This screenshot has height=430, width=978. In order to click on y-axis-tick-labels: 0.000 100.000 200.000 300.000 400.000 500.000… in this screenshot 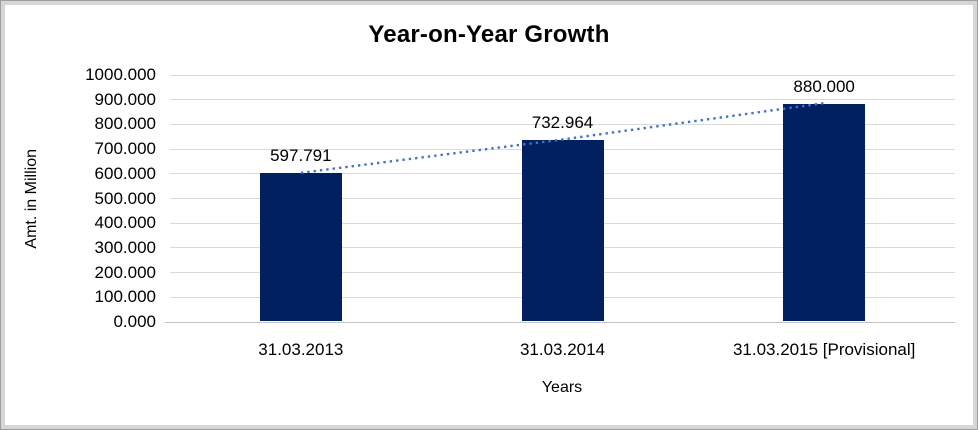, I will do `click(80, 198)`.